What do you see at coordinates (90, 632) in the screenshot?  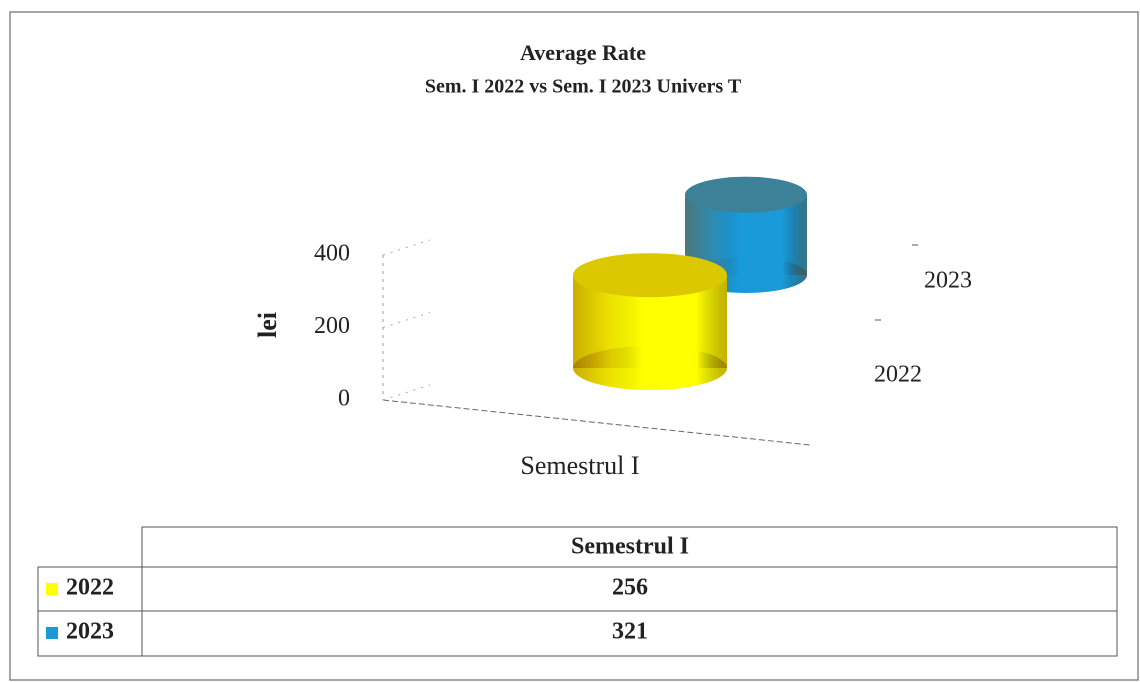 I see `legend-label: 2023` at bounding box center [90, 632].